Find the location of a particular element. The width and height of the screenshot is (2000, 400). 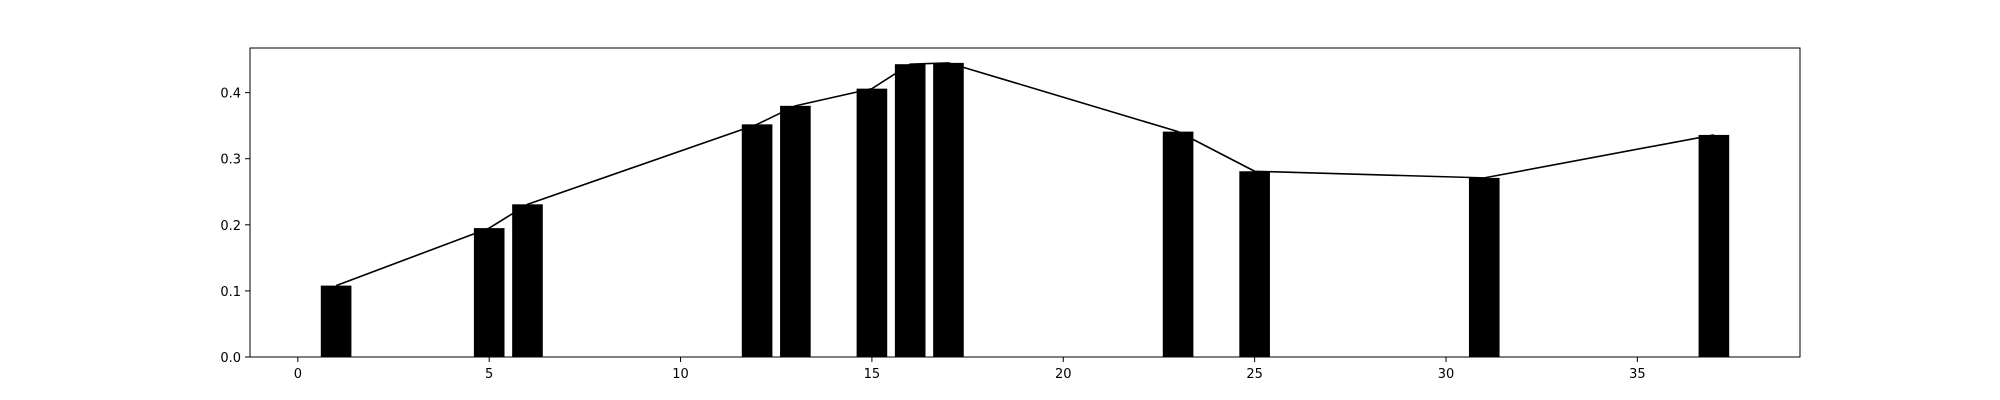

x-tick-label: 25 is located at coordinates (1254, 374).